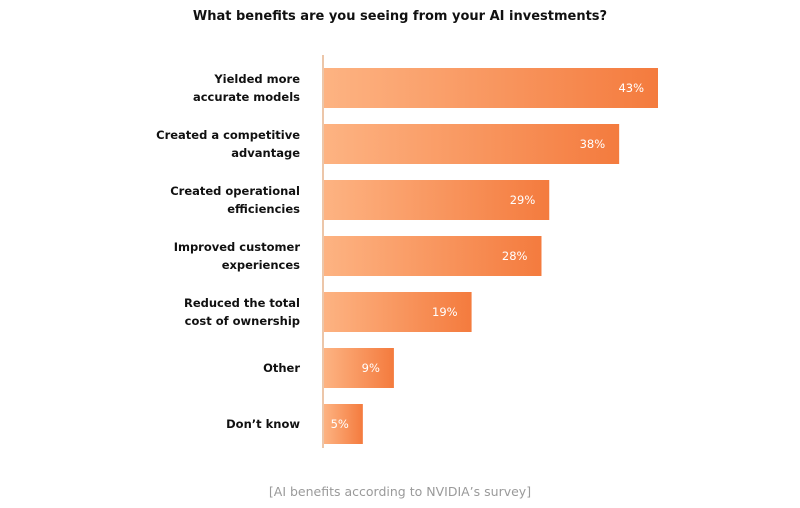 This screenshot has width=800, height=508. Describe the element at coordinates (515, 256) in the screenshot. I see `data-label: 28%` at that location.